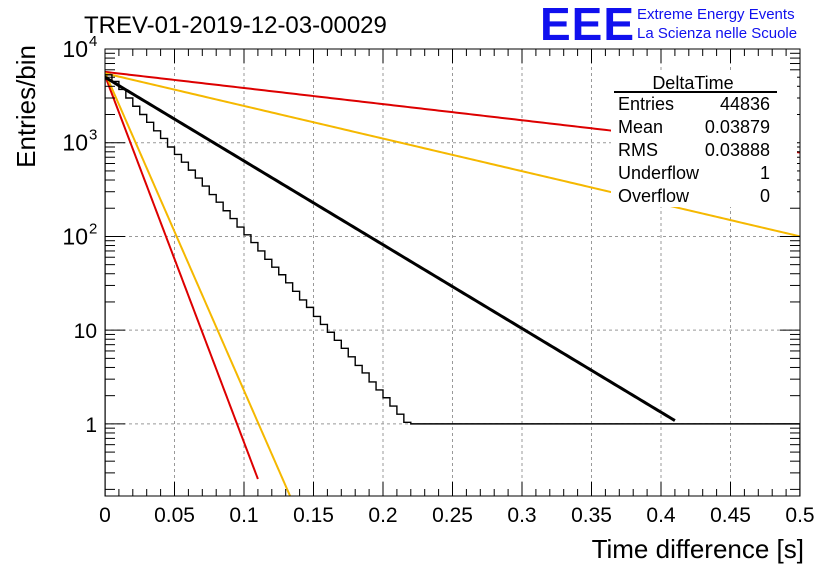  Describe the element at coordinates (313, 515) in the screenshot. I see `x-tick-label: 0.15` at that location.